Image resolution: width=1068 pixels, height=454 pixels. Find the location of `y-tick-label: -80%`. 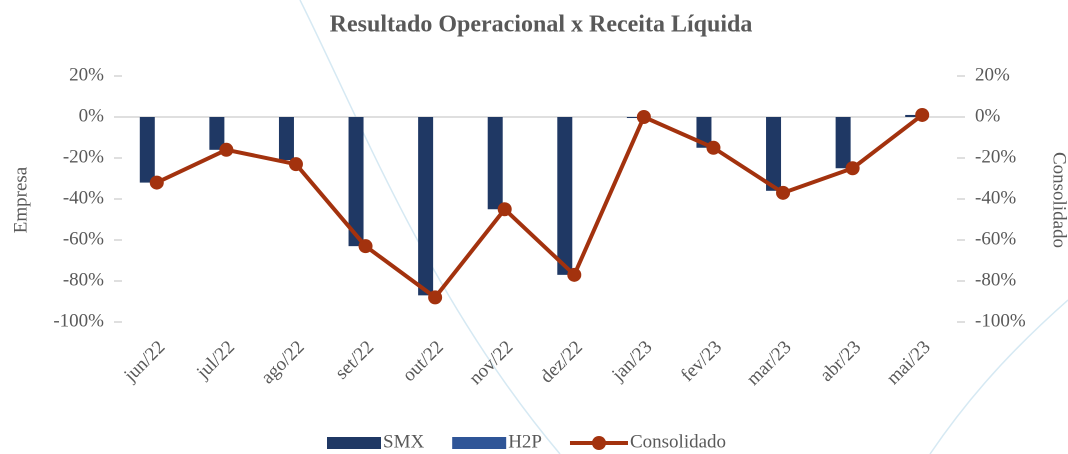

y-tick-label: -80% is located at coordinates (83, 279).